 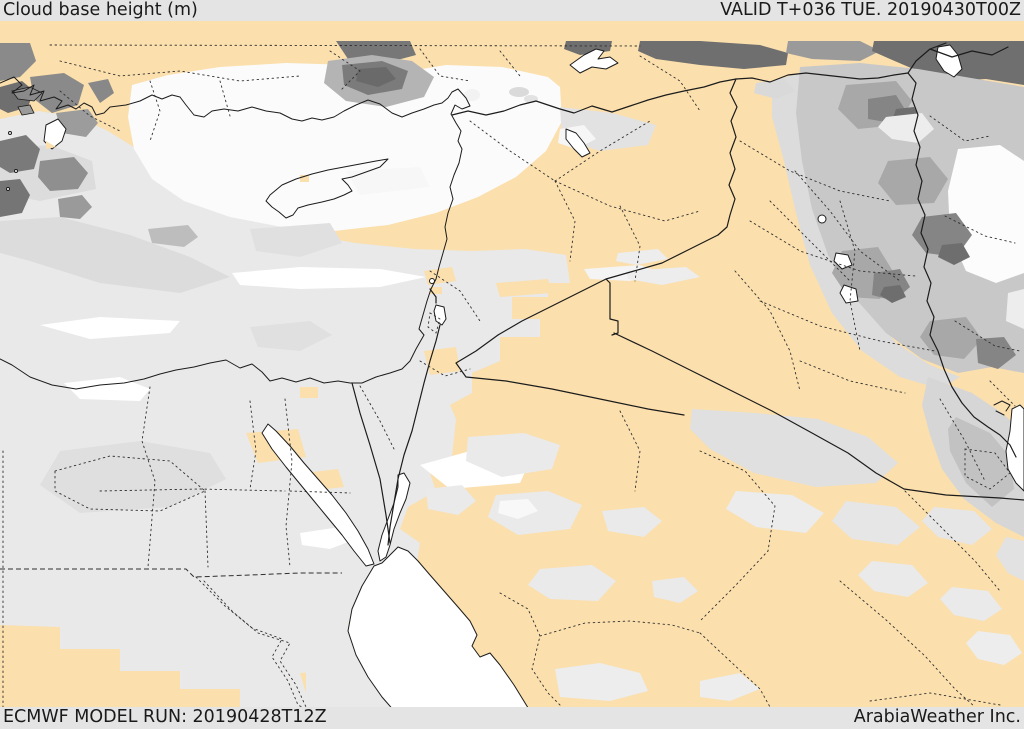 What do you see at coordinates (171, 573) in the screenshot?
I see `egypt-sudan-border` at bounding box center [171, 573].